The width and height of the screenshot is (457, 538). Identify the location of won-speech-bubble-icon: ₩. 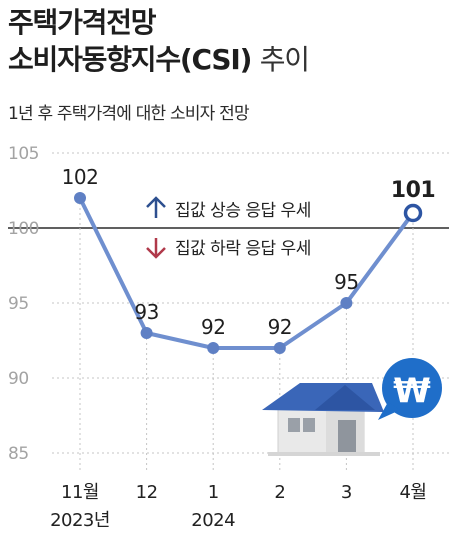
(410, 389).